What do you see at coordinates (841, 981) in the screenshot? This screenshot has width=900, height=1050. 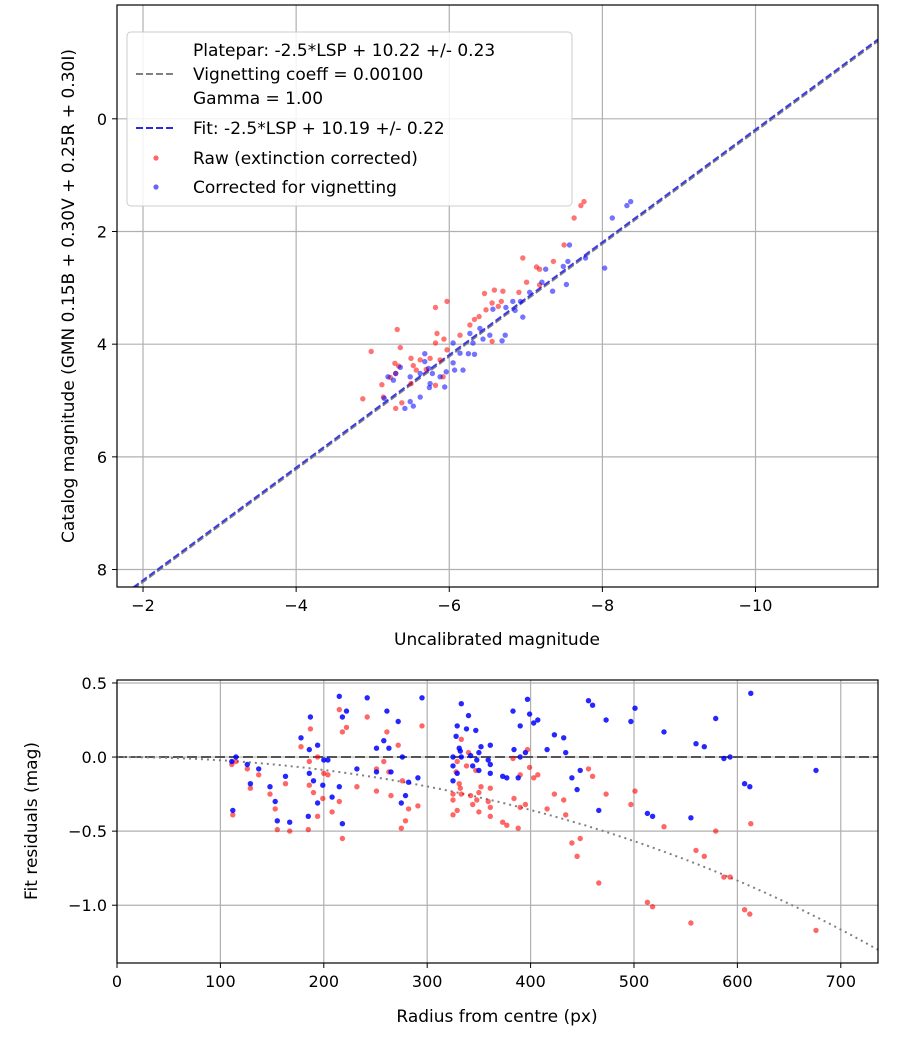 I see `x-tick-label: 700` at bounding box center [841, 981].